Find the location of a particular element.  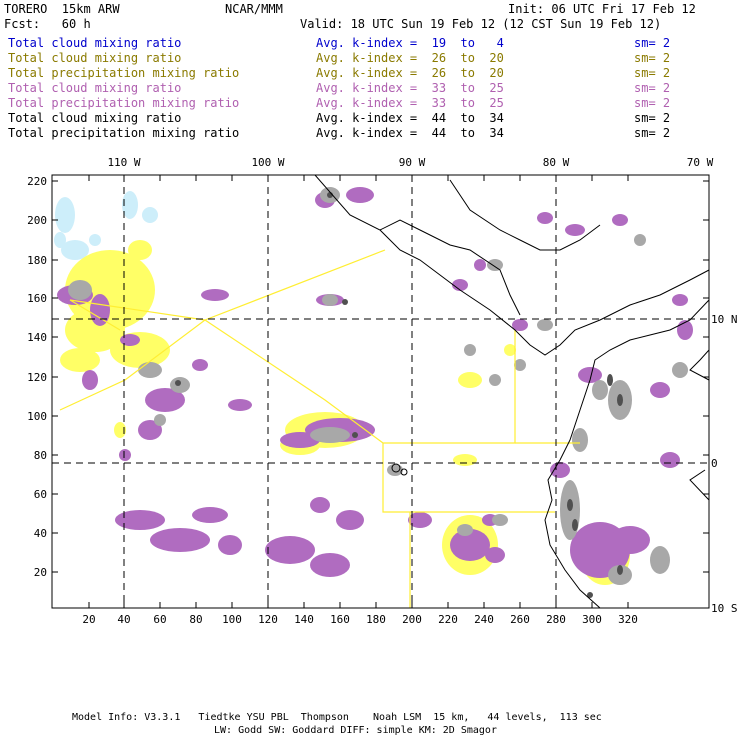

latitude-label: 10 N is located at coordinates (724, 319).